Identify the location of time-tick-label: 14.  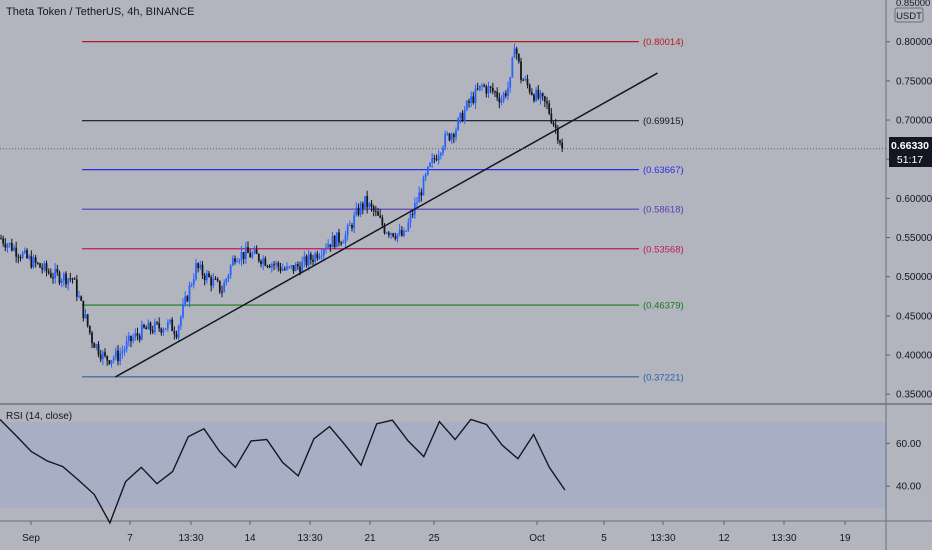
(250, 538).